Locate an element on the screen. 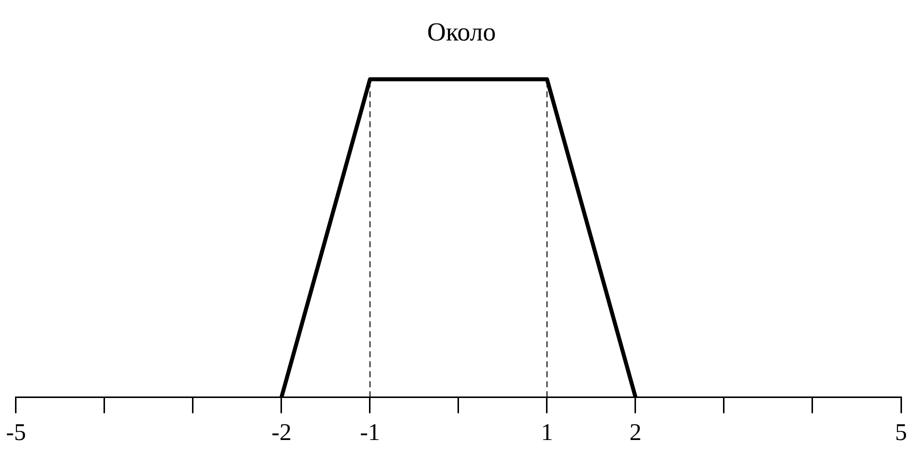  chart-title: Около is located at coordinates (461, 31).